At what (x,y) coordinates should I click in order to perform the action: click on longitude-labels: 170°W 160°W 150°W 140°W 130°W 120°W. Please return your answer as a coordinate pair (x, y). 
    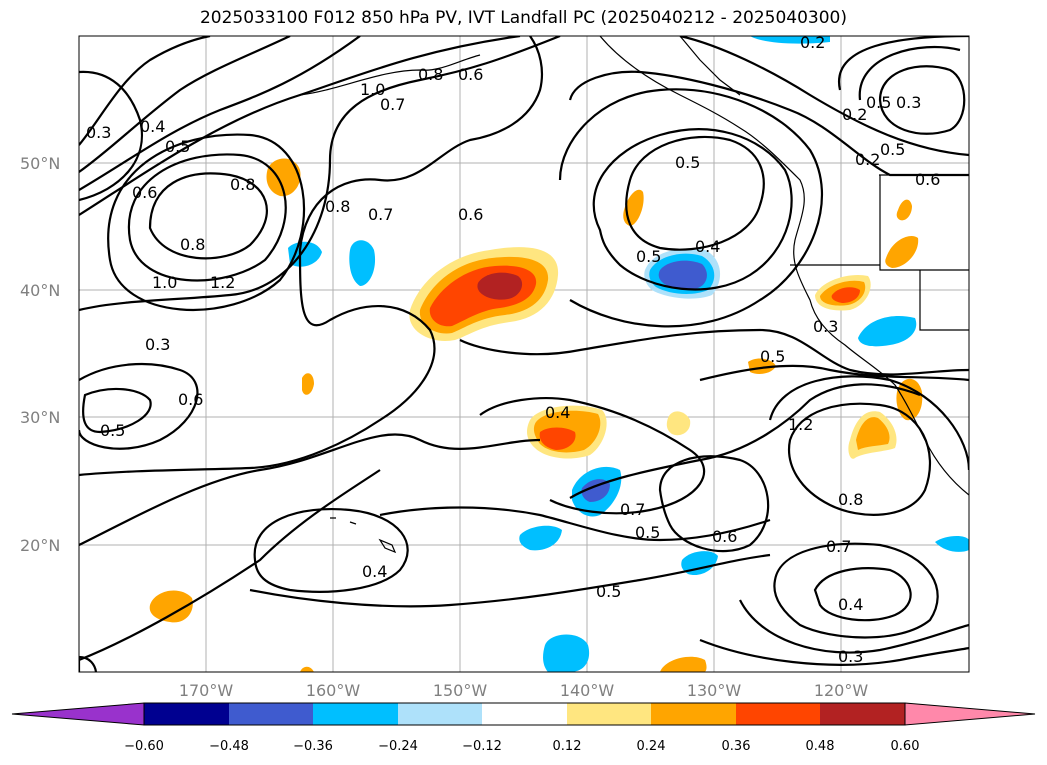
    Looking at the image, I should click on (524, 690).